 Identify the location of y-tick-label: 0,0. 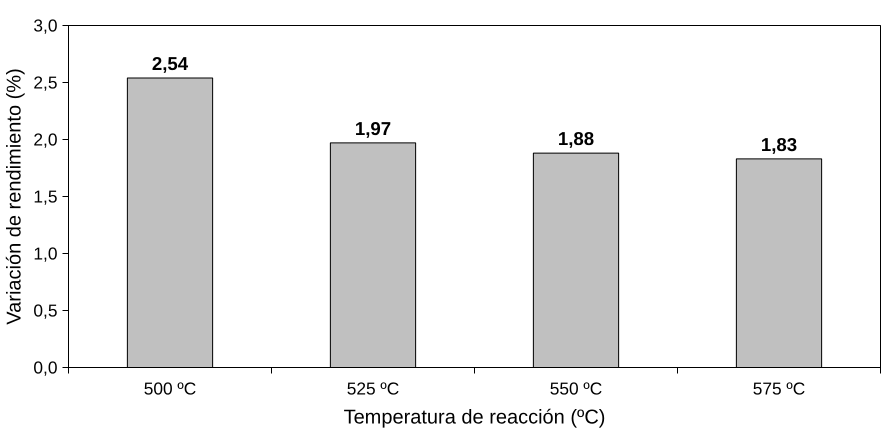
(45, 368).